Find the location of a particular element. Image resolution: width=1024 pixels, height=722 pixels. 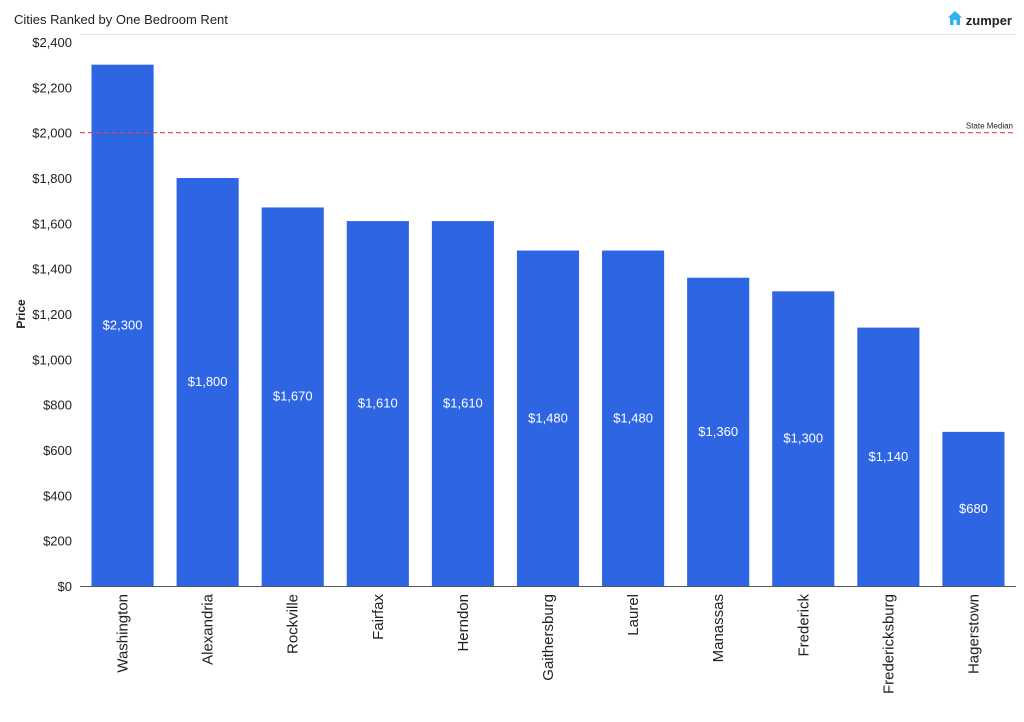

x-tick-label: Rockville is located at coordinates (293, 624).